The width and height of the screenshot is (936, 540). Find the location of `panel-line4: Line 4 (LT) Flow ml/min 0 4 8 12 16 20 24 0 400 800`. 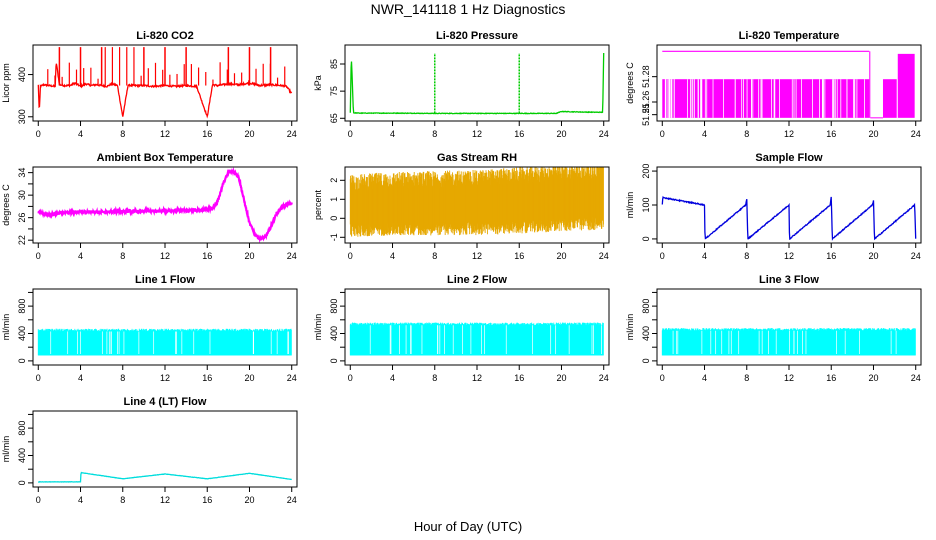

panel-line4: Line 4 (LT) Flow ml/min 0 4 8 12 16 20 24 0 400 800 is located at coordinates (149, 450).